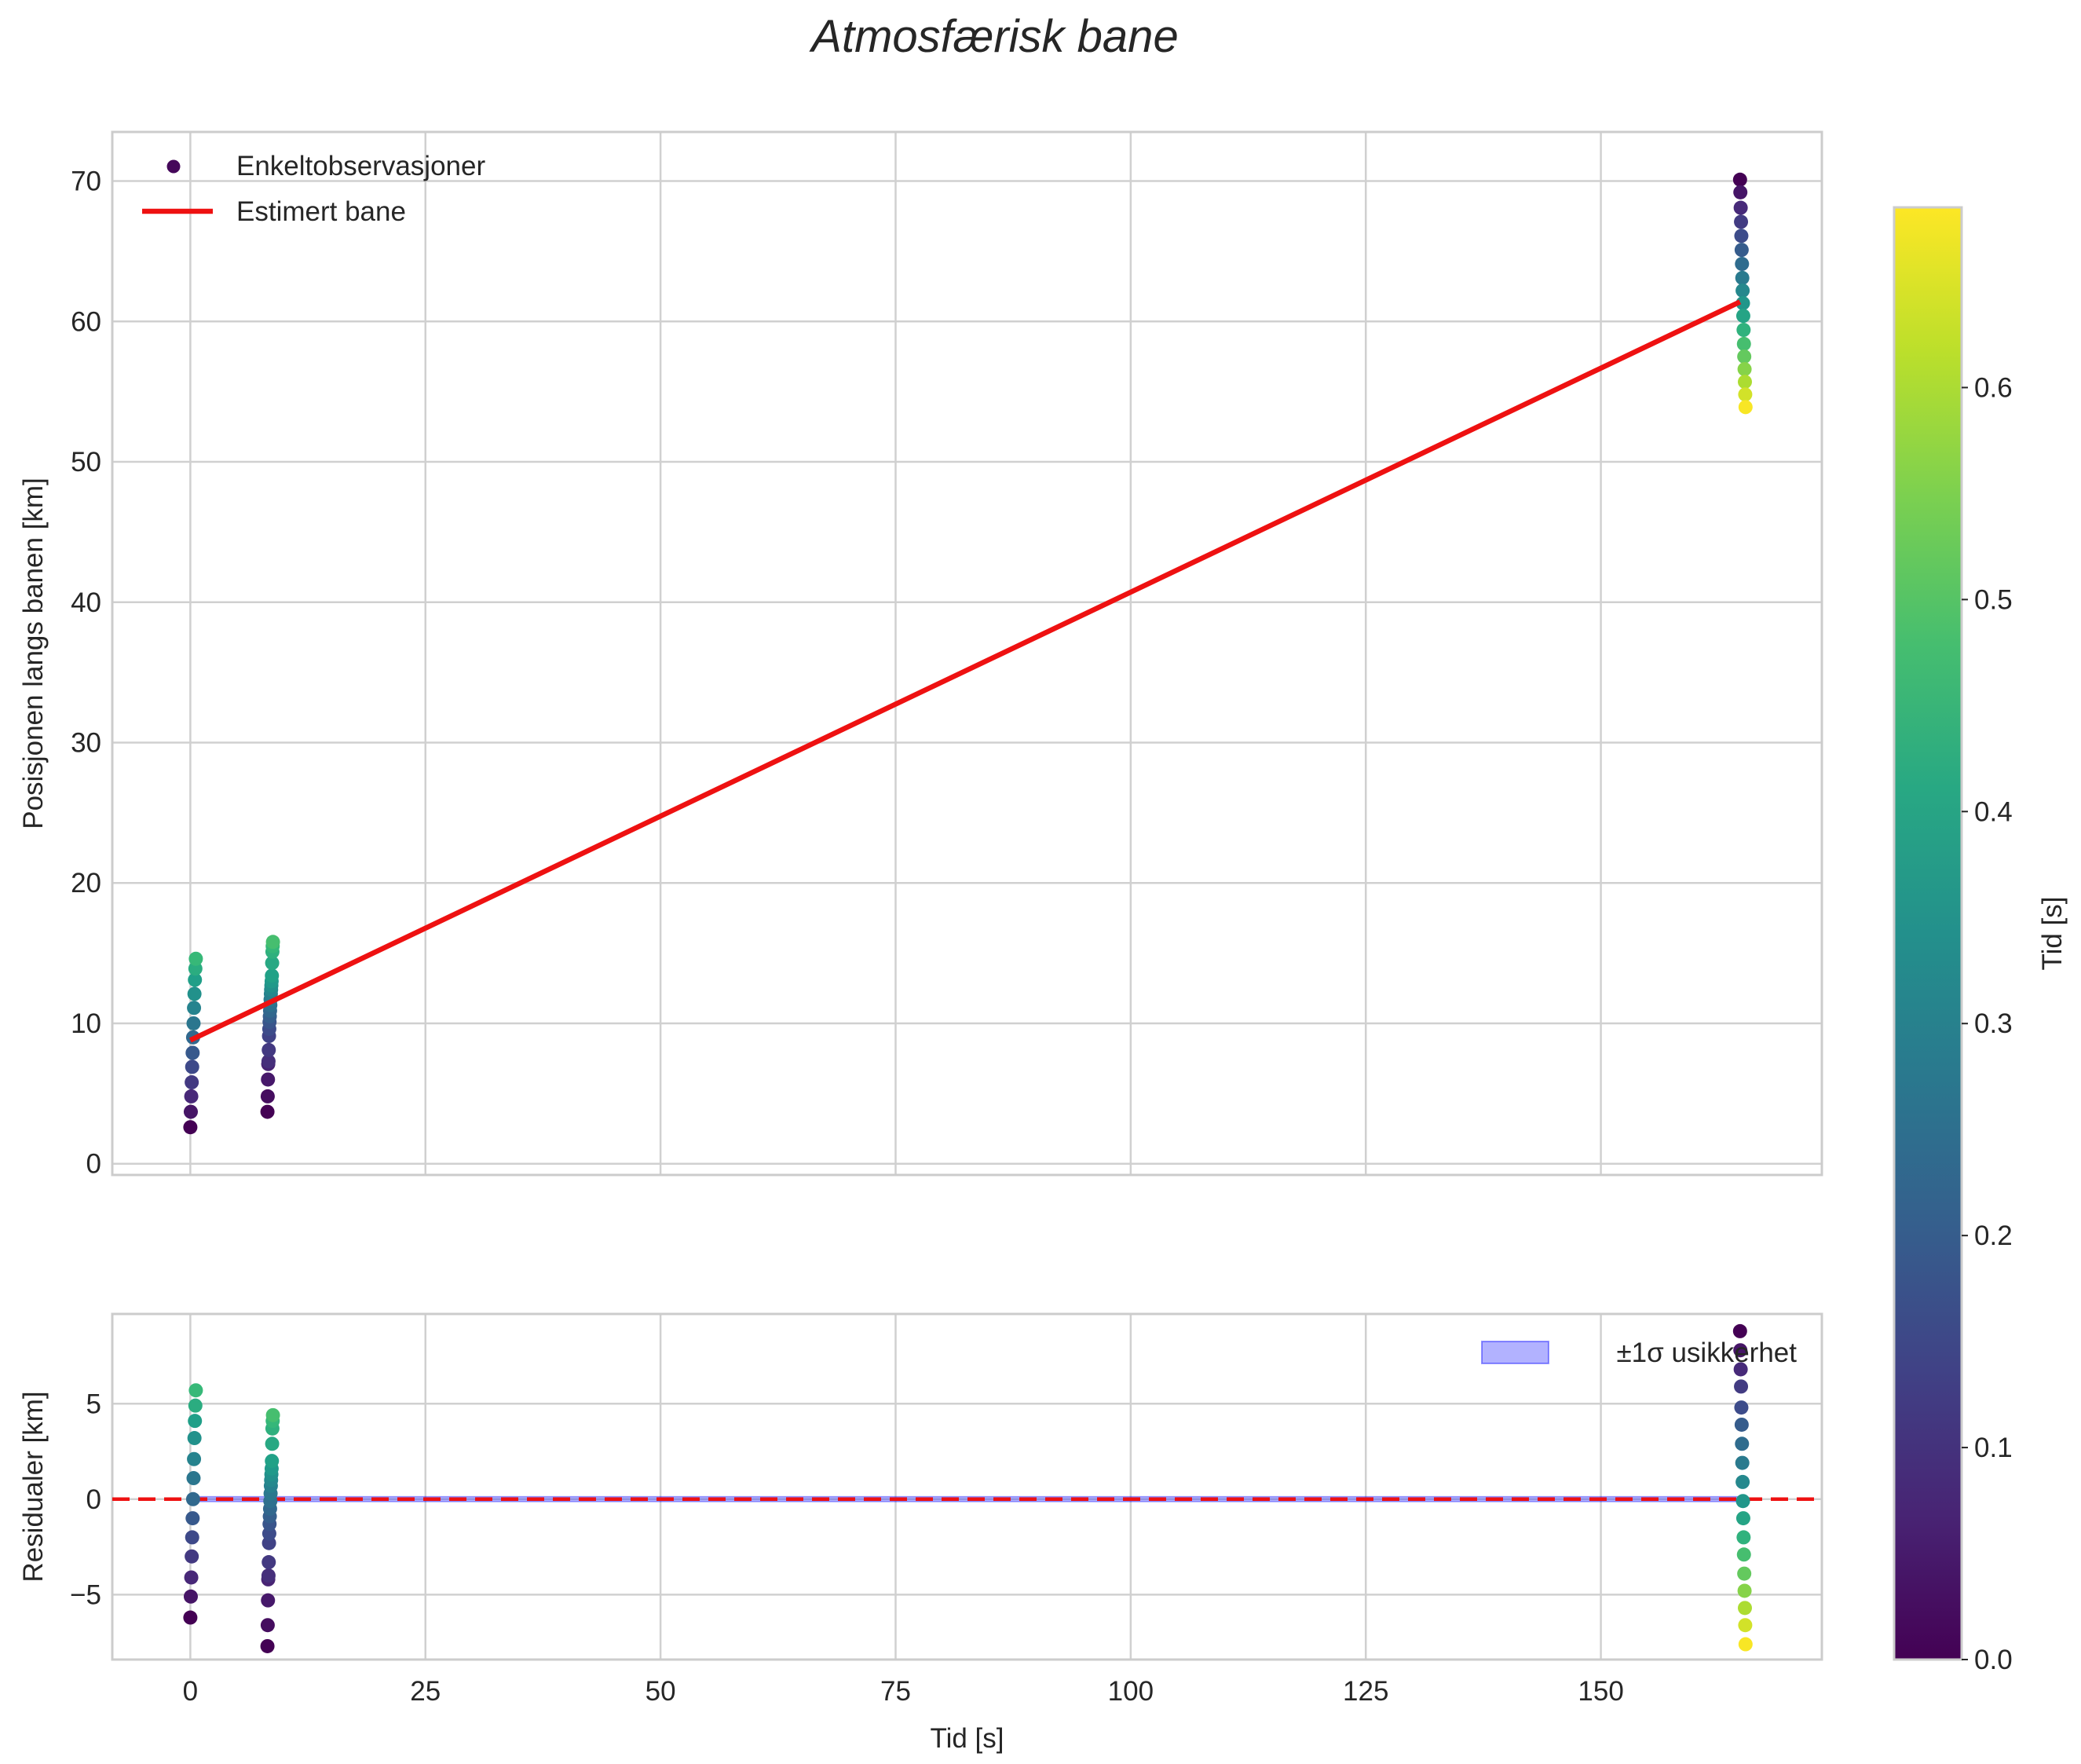 This screenshot has height=1764, width=2081. Describe the element at coordinates (965, 1498) in the screenshot. I see `uncertainty-band` at that location.